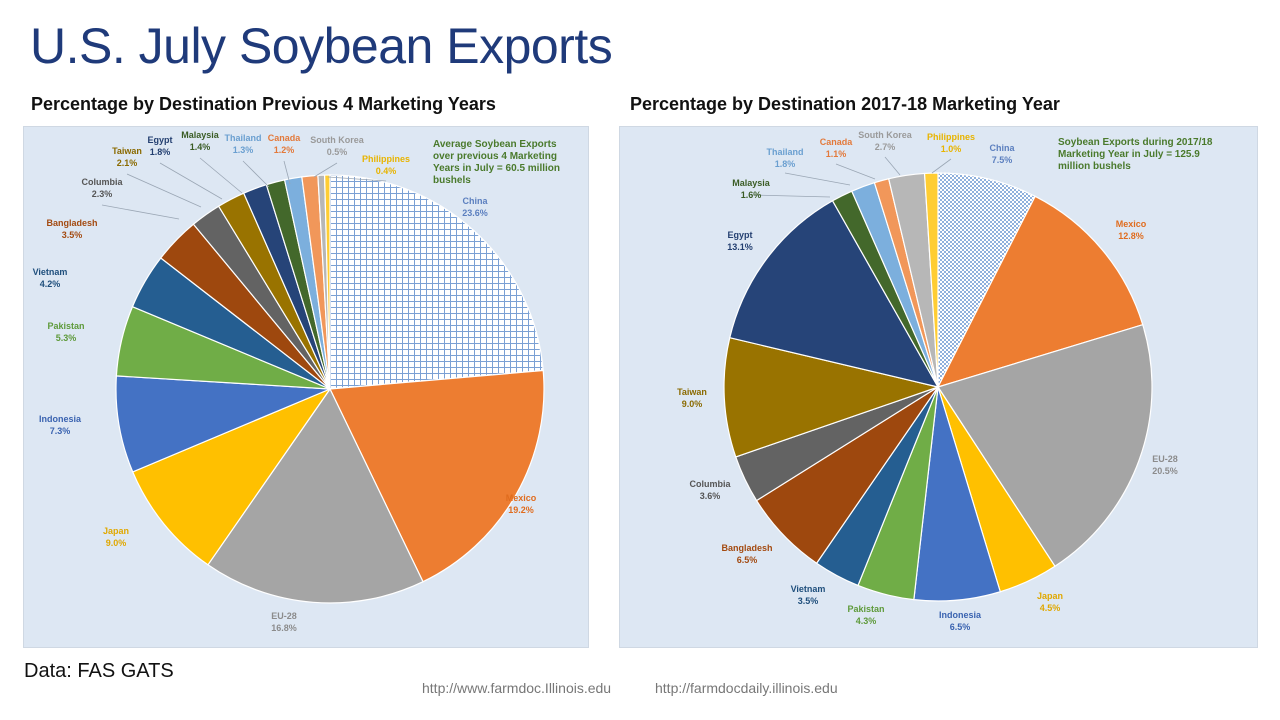 The height and width of the screenshot is (720, 1280). Describe the element at coordinates (99, 671) in the screenshot. I see `data-source-note: Data: FAS GATS` at that location.